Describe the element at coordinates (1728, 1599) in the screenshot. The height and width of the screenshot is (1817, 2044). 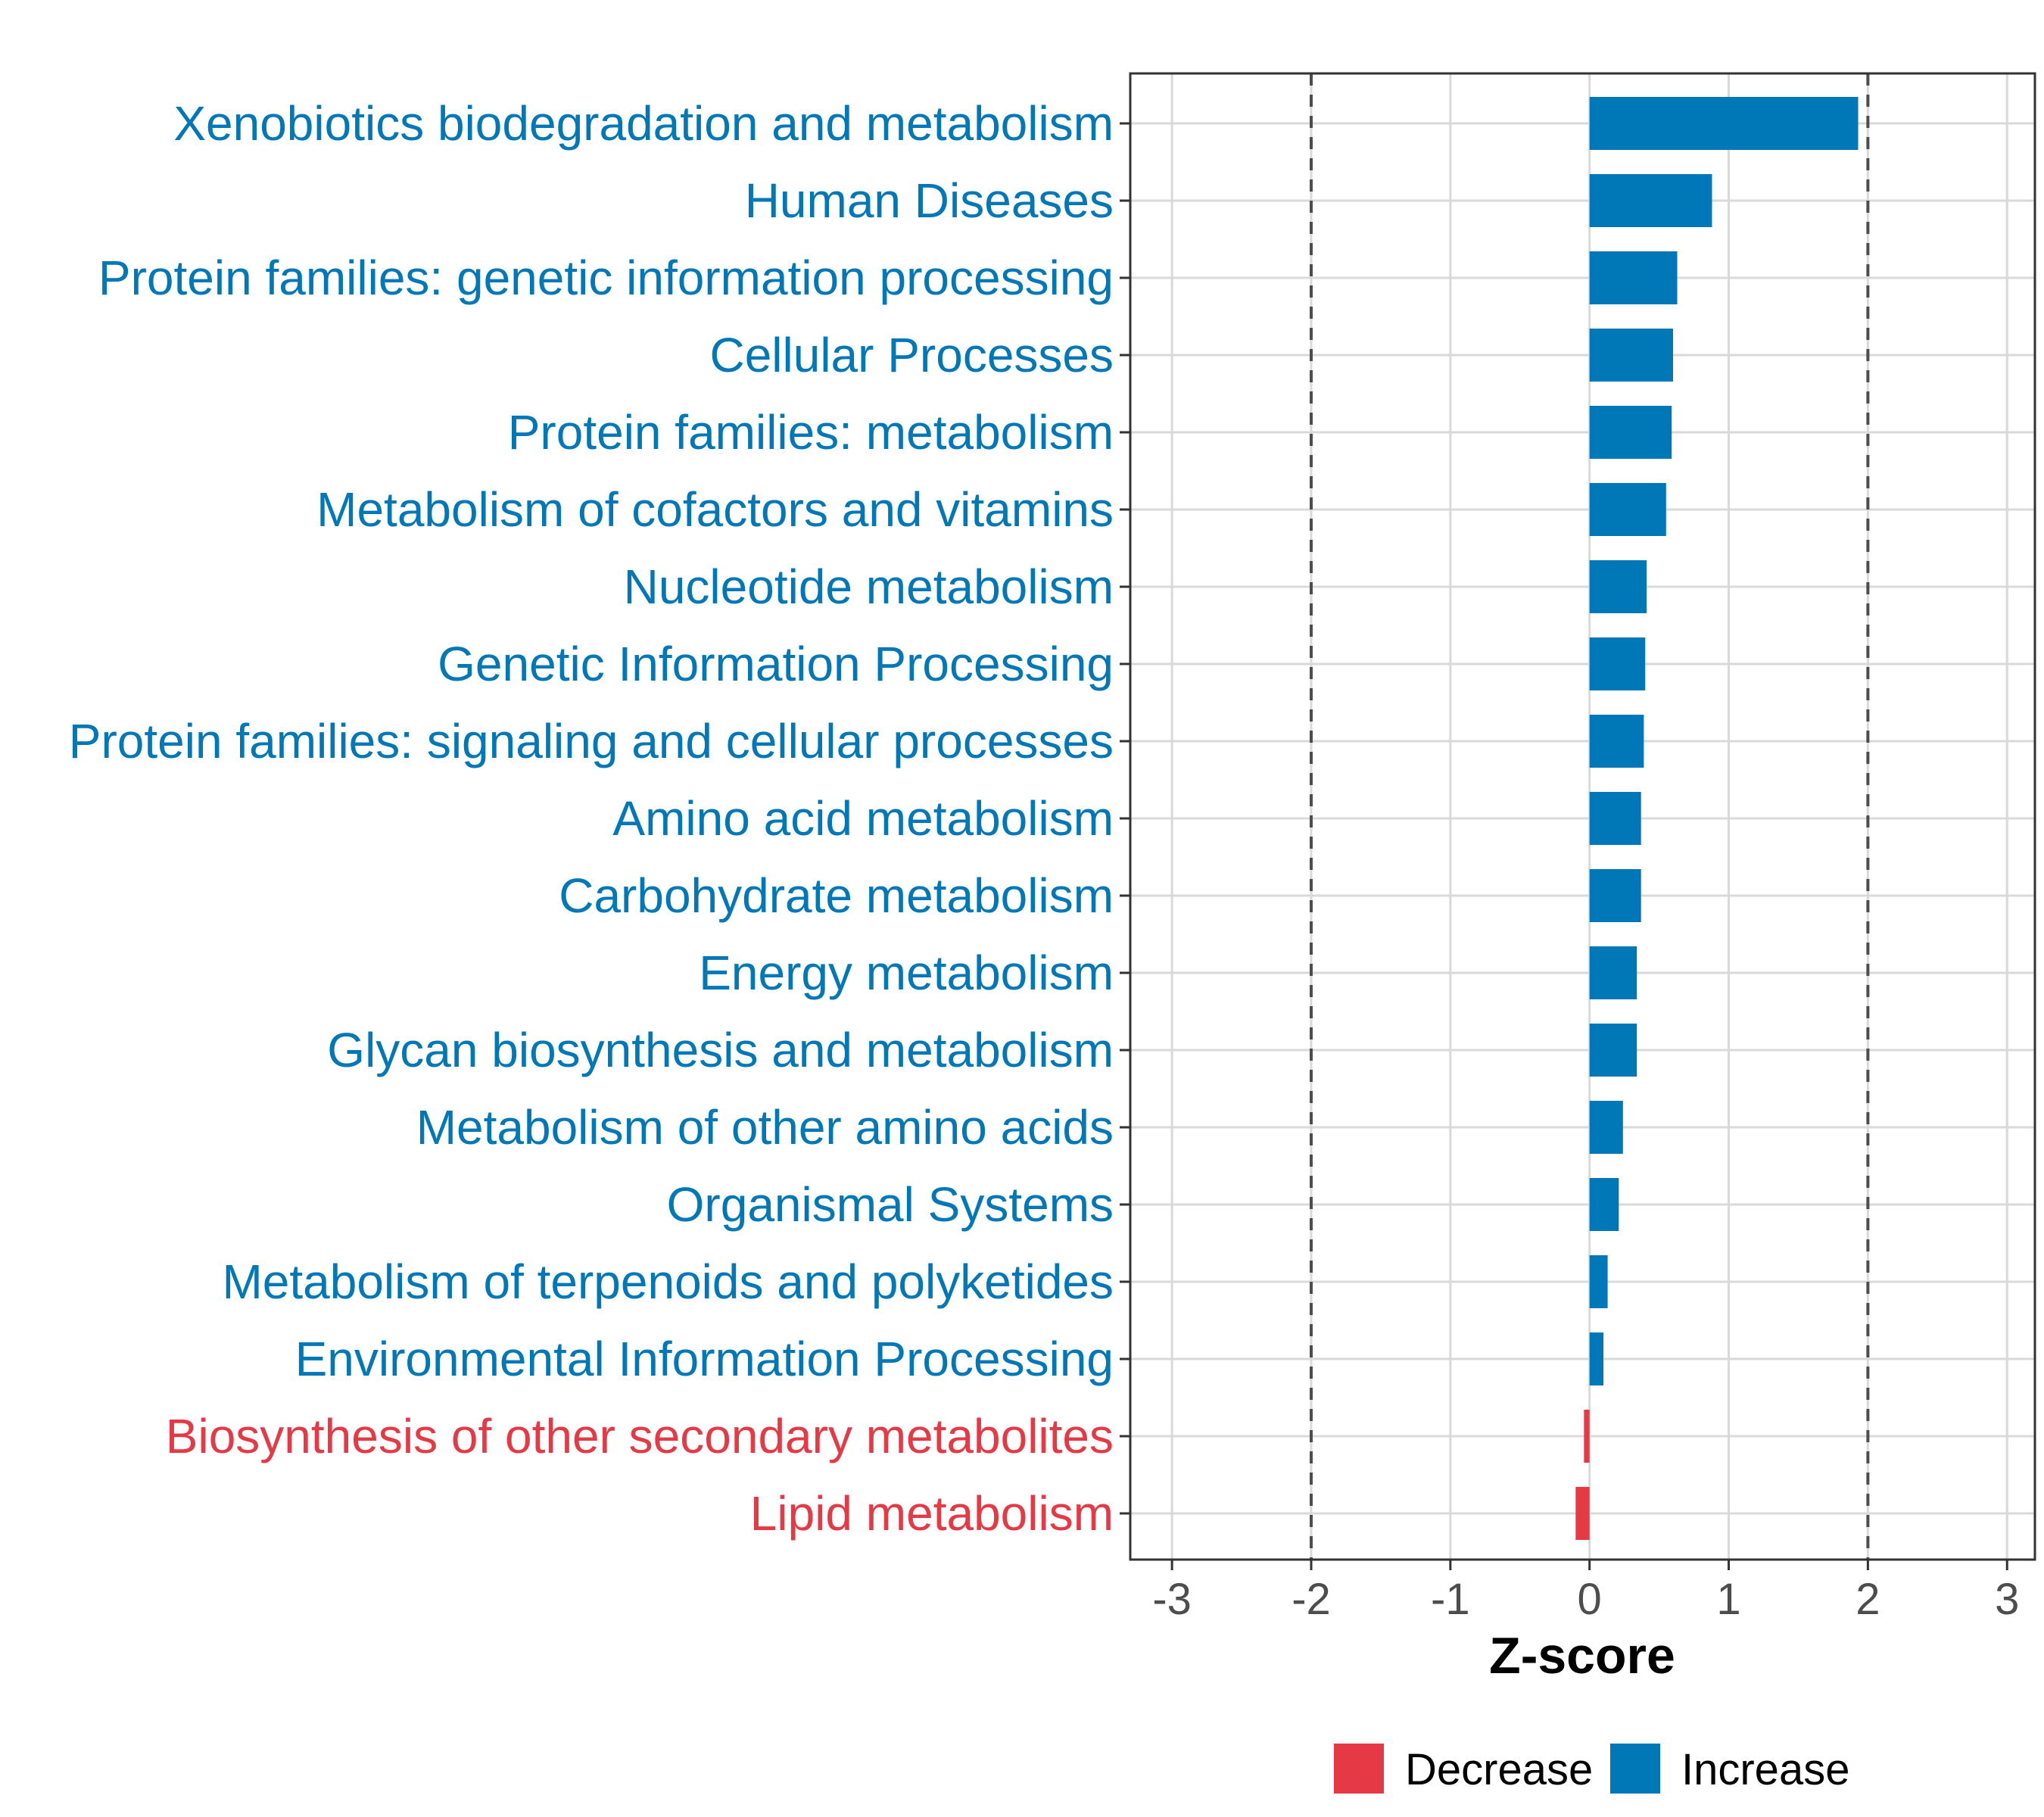
I see `x-tick-label: 1` at that location.